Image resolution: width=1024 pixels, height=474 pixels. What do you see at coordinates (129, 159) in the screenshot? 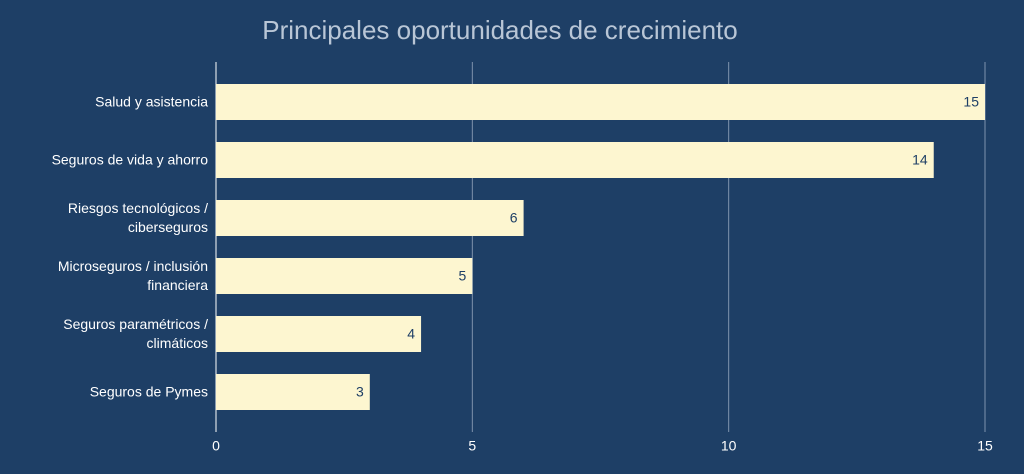
I see `y-tick-label: Seguros de vida y ahorro` at bounding box center [129, 159].